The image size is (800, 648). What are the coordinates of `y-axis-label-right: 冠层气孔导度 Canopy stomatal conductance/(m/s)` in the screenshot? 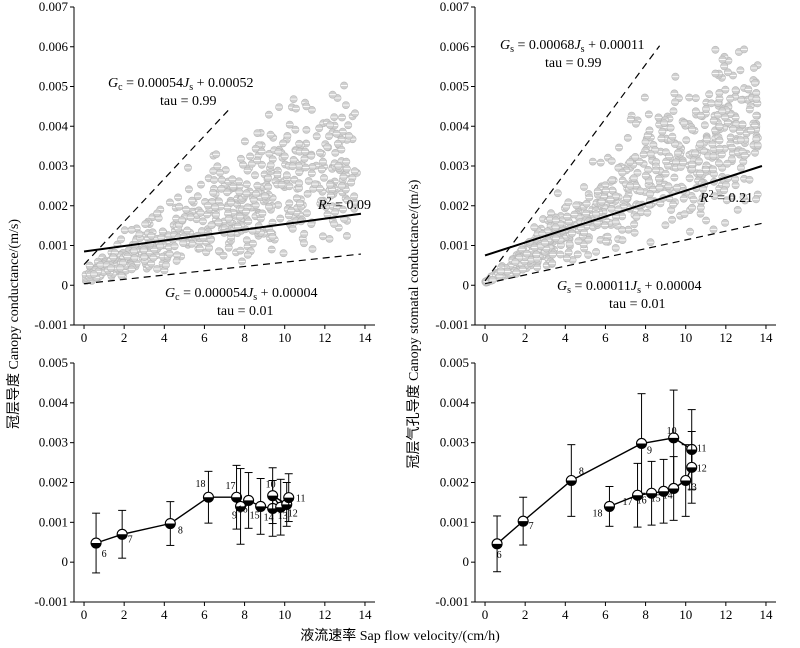 It's located at (414, 323).